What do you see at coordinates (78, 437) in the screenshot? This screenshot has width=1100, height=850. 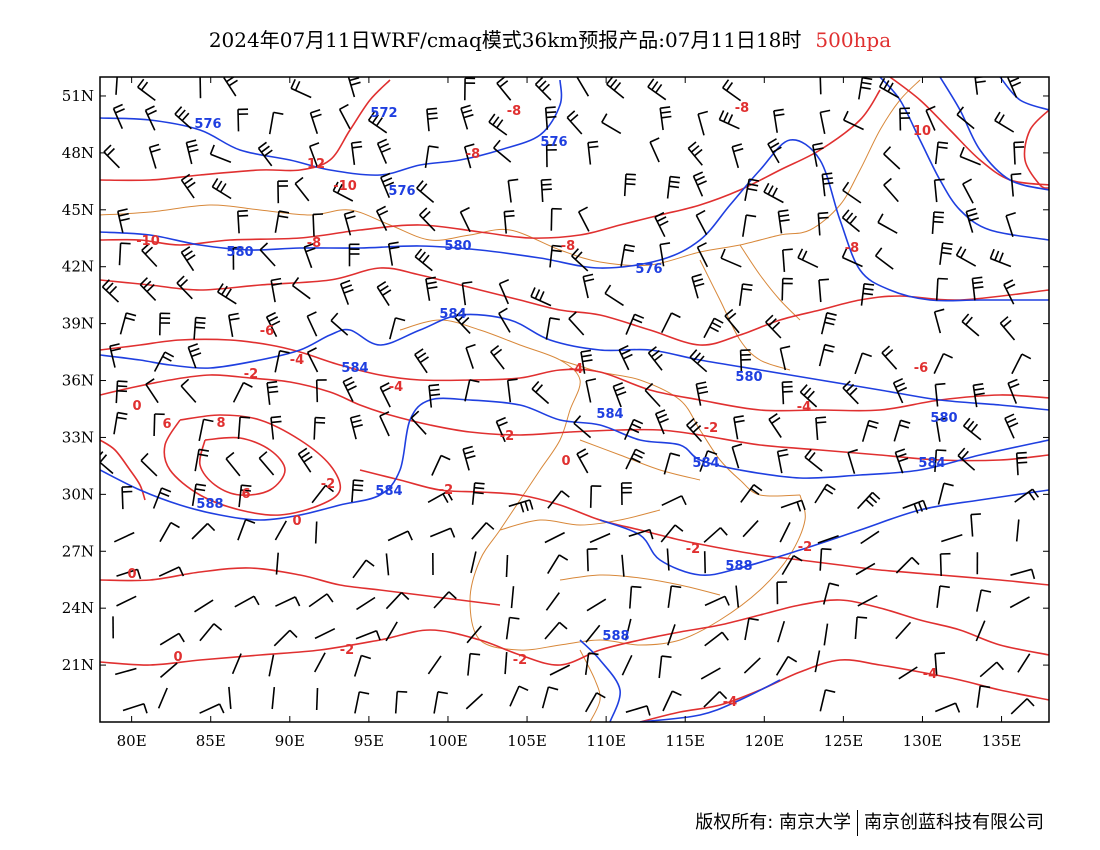 I see `lat-tick-label: 33N` at bounding box center [78, 437].